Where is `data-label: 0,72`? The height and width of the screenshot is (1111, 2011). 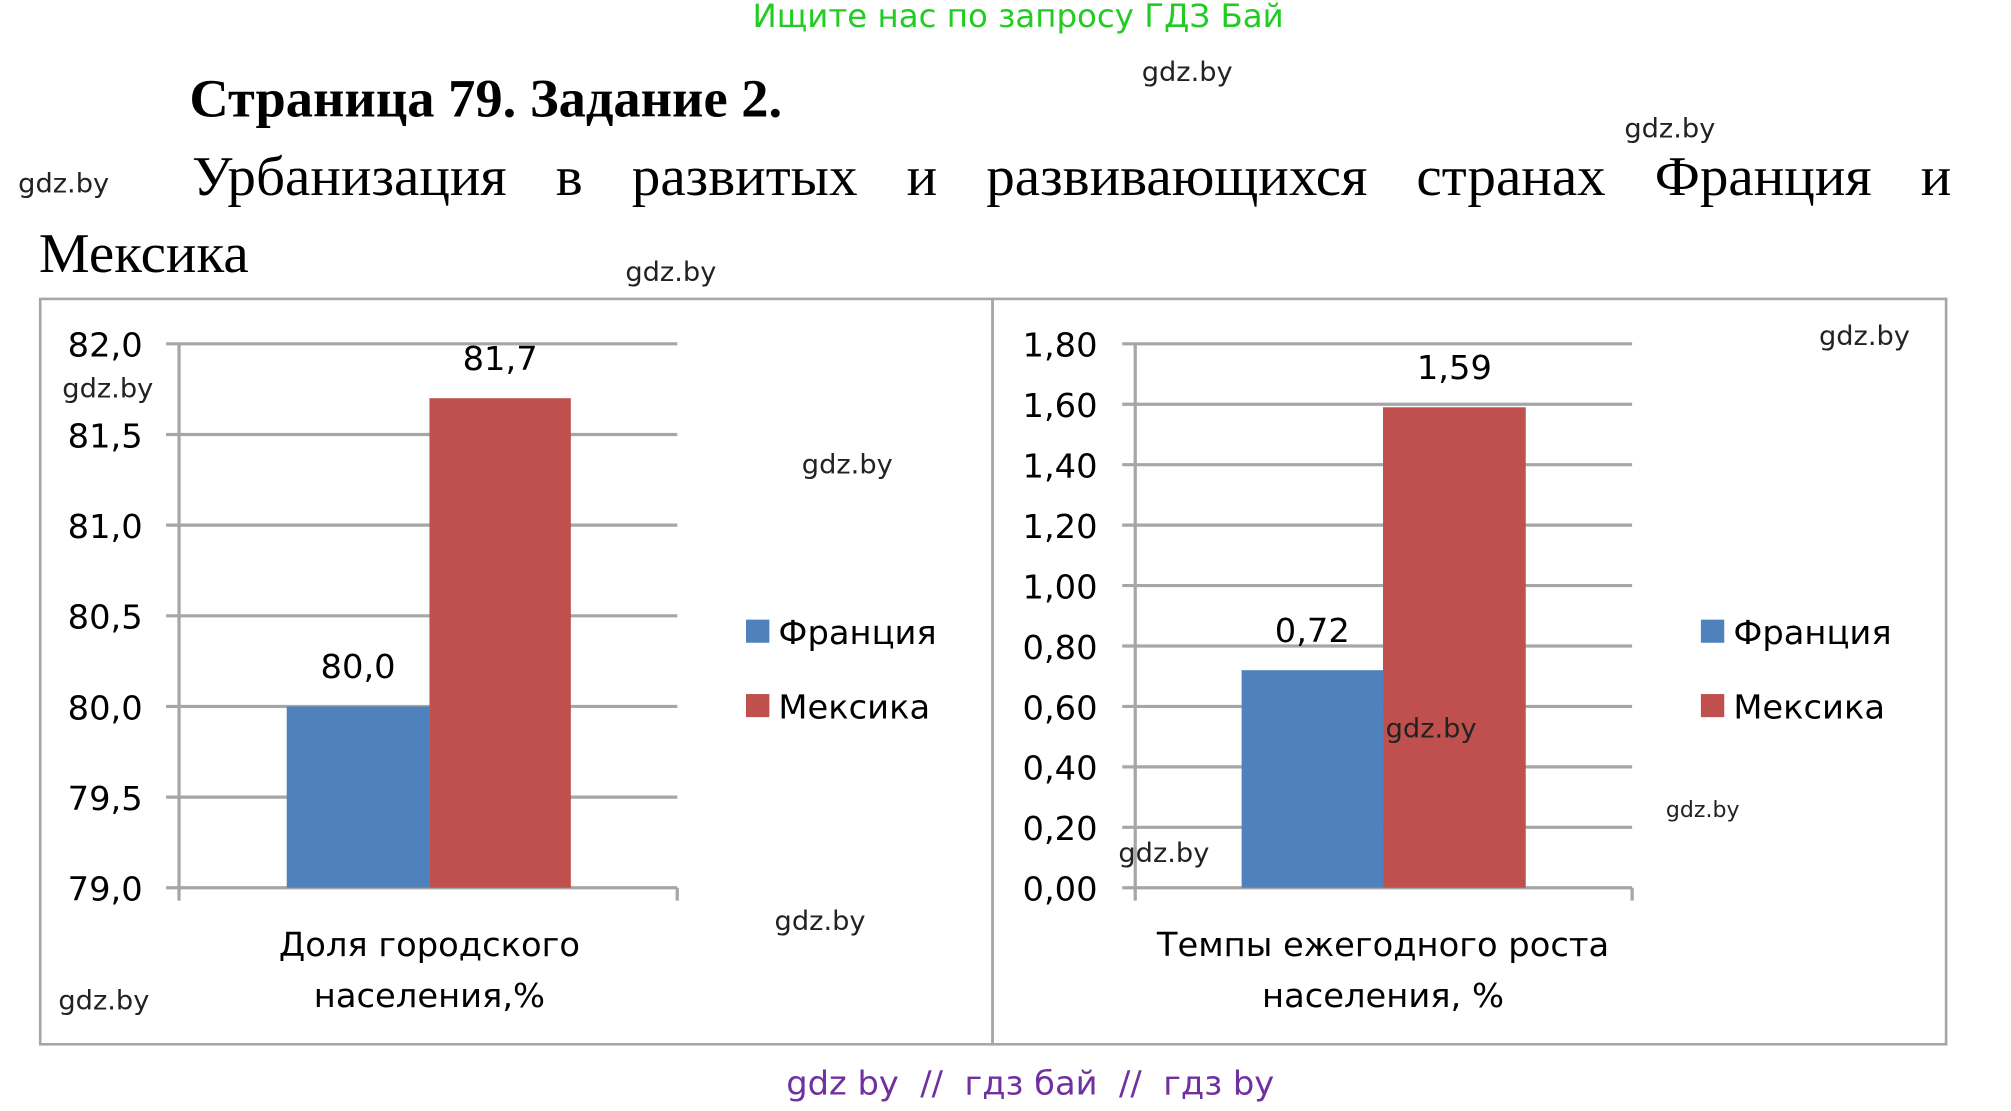 data-label: 0,72 is located at coordinates (1312, 630).